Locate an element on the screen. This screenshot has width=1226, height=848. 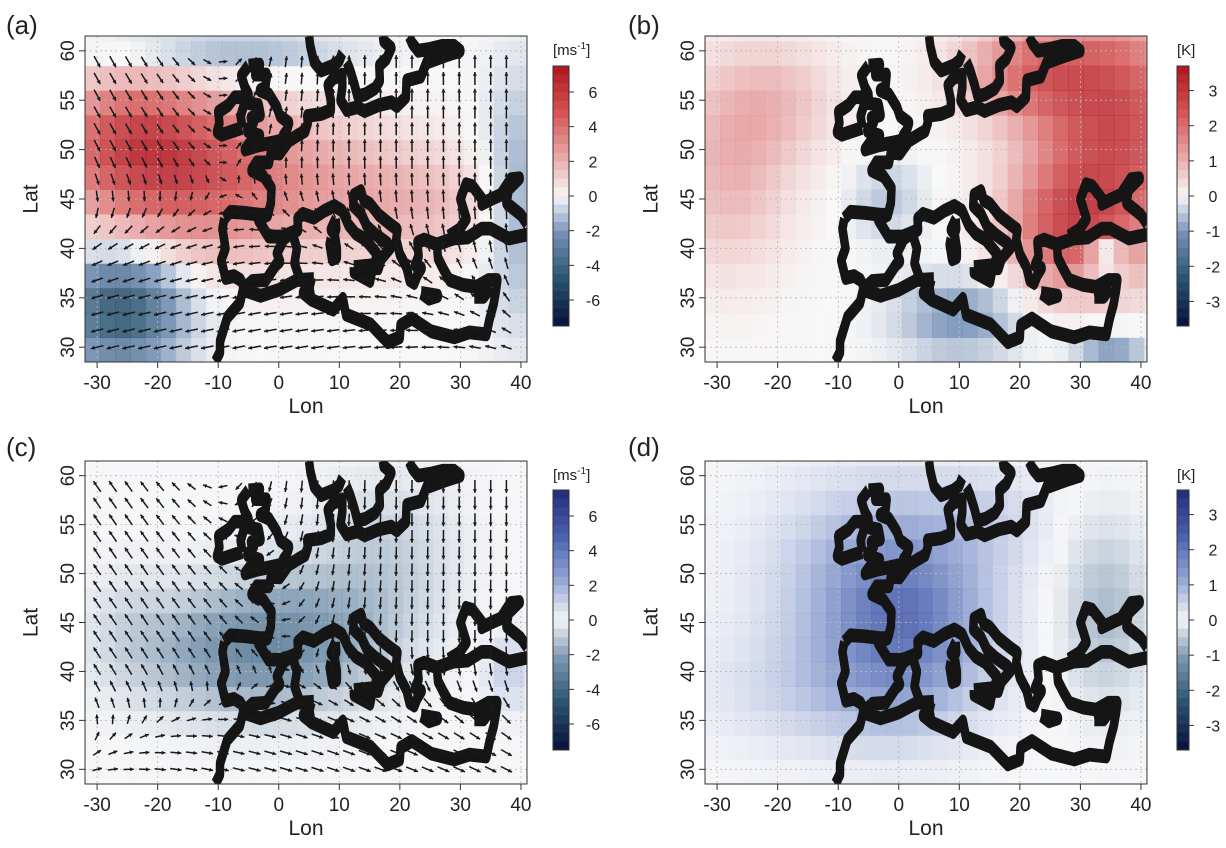
x-tick-label: 40 is located at coordinates (1140, 383).